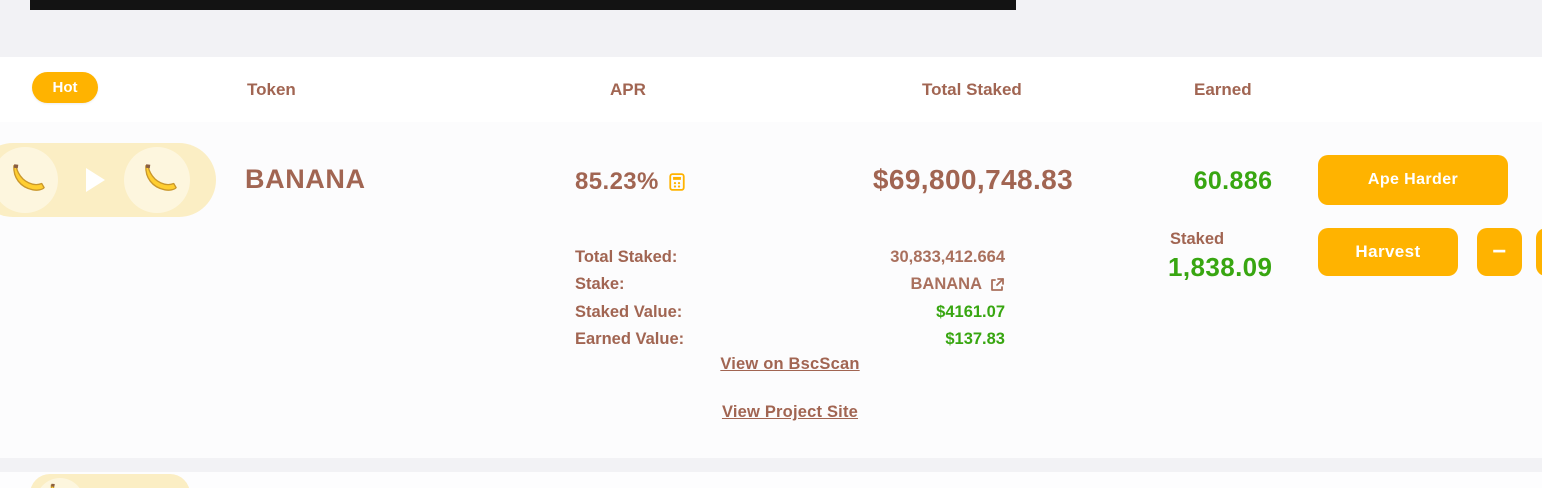  What do you see at coordinates (1233, 181) in the screenshot?
I see `earned-value: 60.886` at bounding box center [1233, 181].